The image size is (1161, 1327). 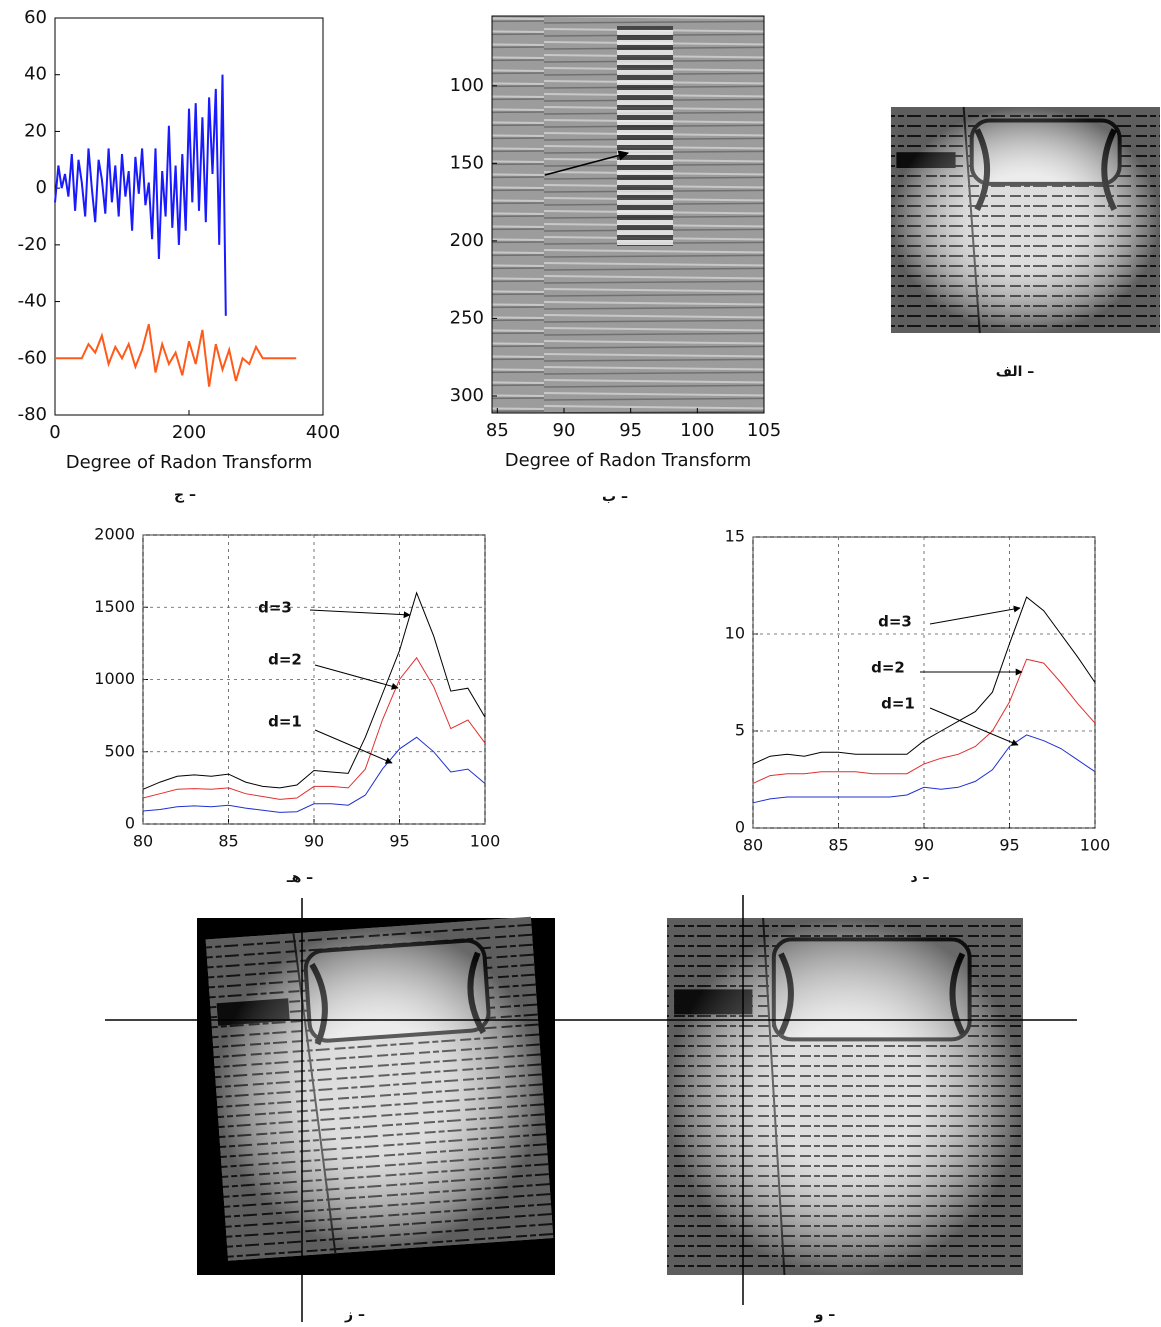 I want to click on y-tick-label: 40, so click(x=35, y=74).